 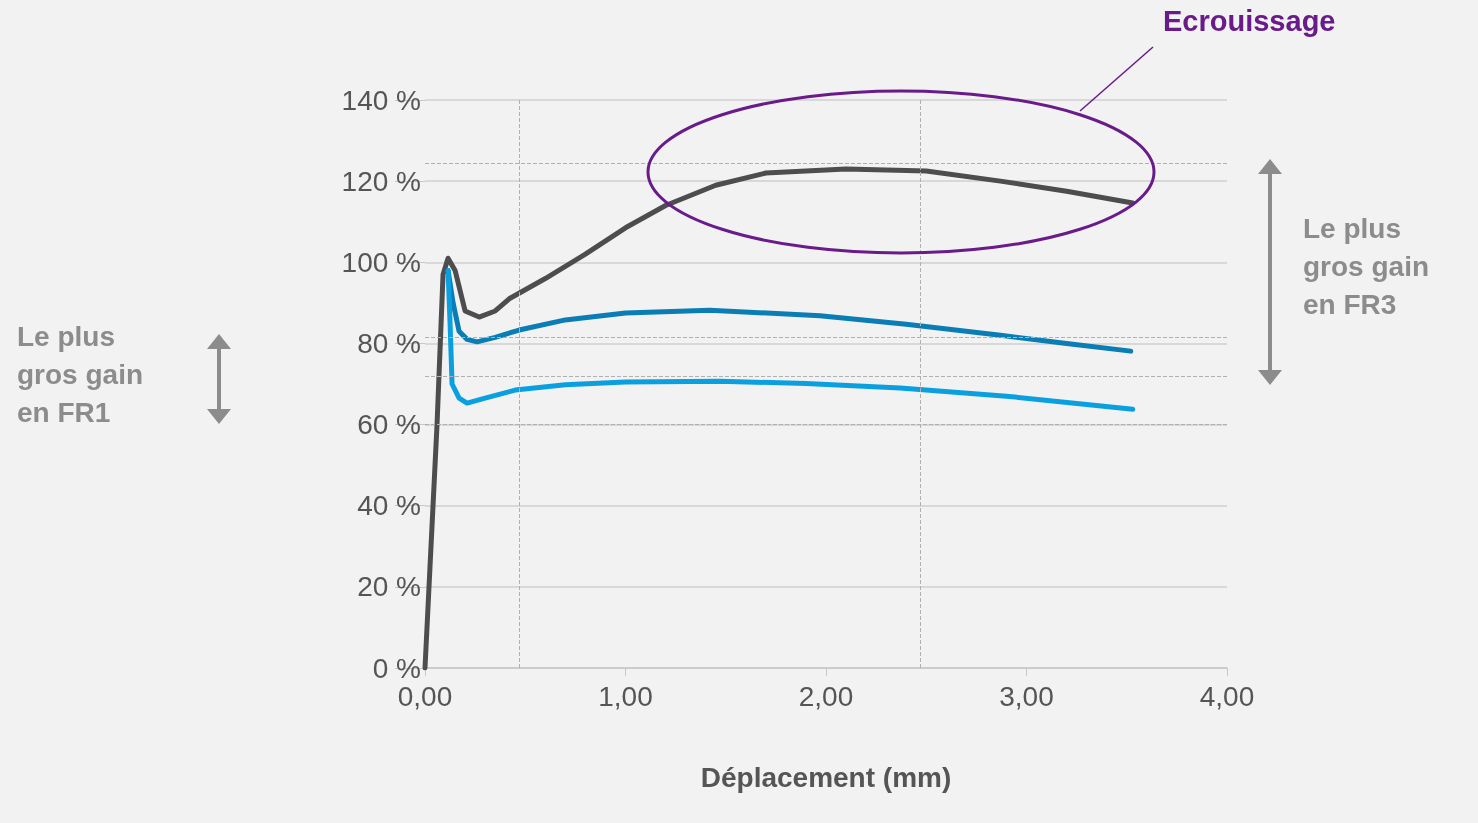 I want to click on y-tick-label: 120 %, so click(x=381, y=181).